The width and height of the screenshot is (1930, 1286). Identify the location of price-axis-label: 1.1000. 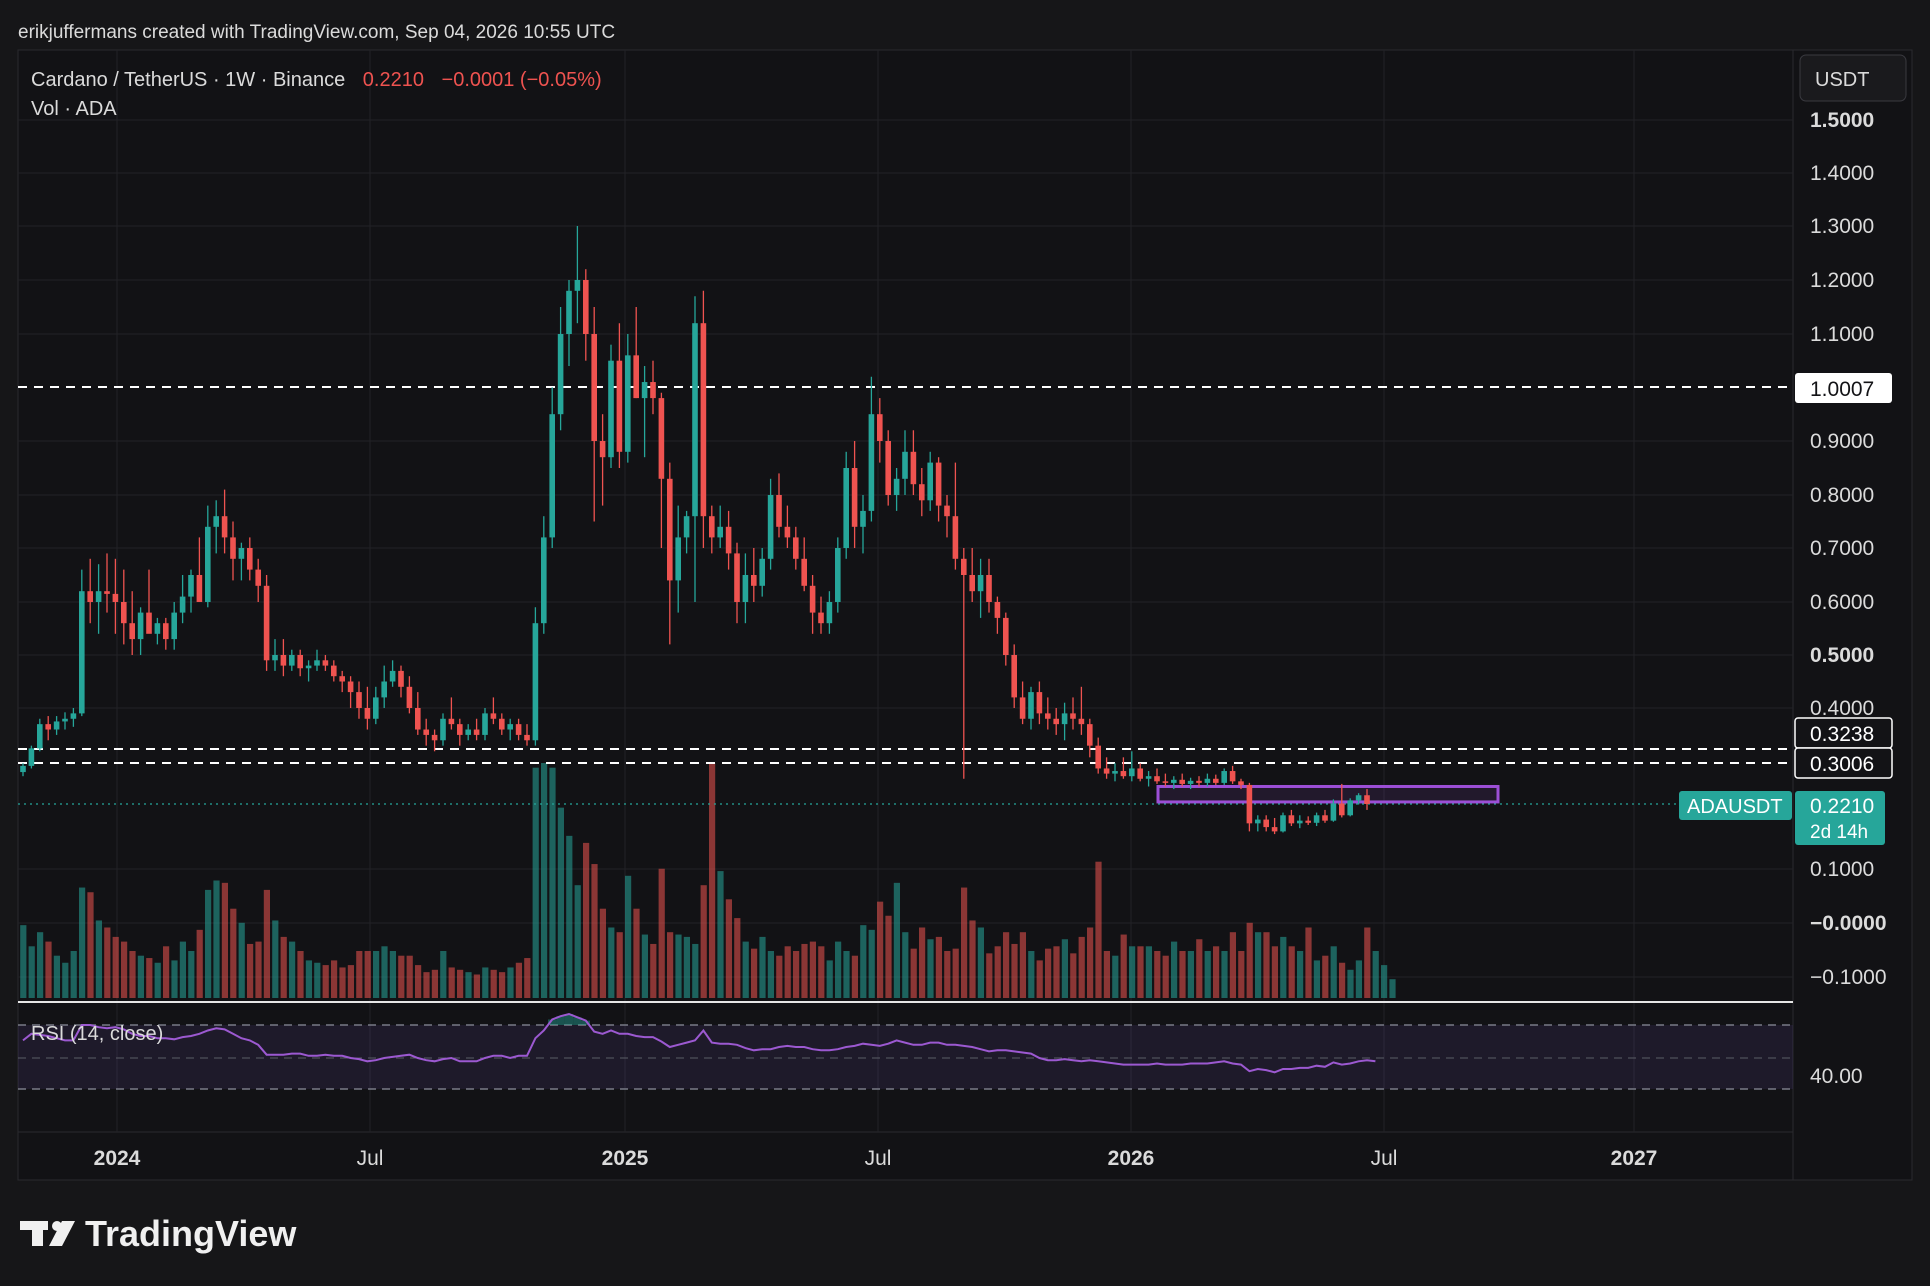
(1842, 334).